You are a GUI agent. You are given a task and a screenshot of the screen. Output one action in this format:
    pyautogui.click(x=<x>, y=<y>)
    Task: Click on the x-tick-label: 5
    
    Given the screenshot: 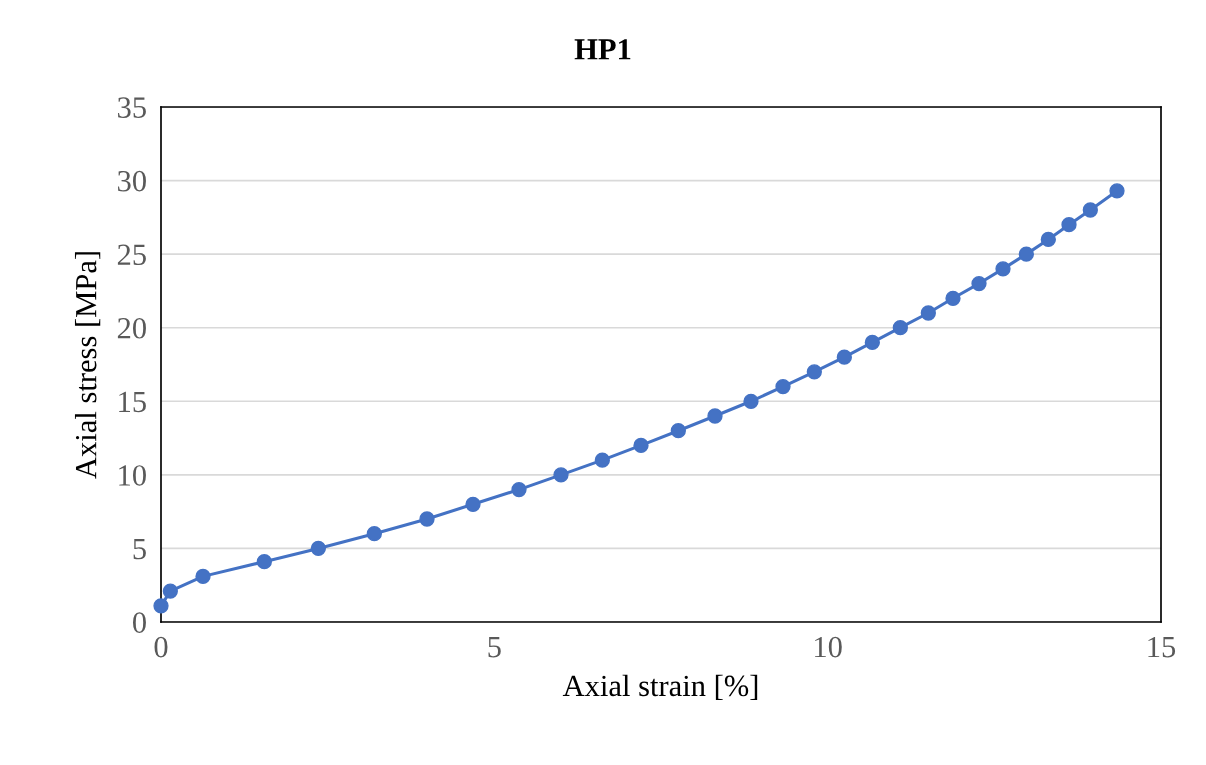 What is the action you would take?
    pyautogui.click(x=494, y=647)
    